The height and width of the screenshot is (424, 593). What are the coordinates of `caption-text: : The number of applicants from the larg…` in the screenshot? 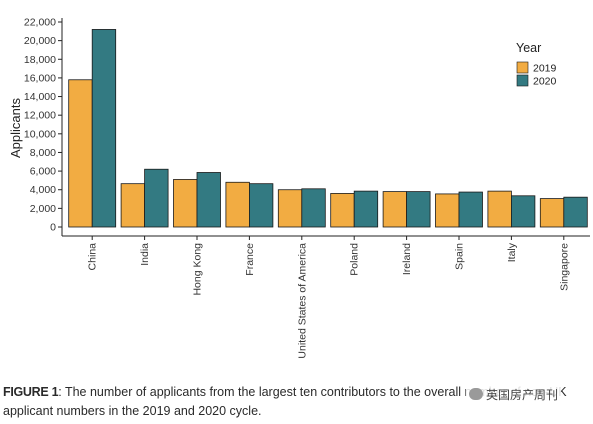 It's located at (285, 401).